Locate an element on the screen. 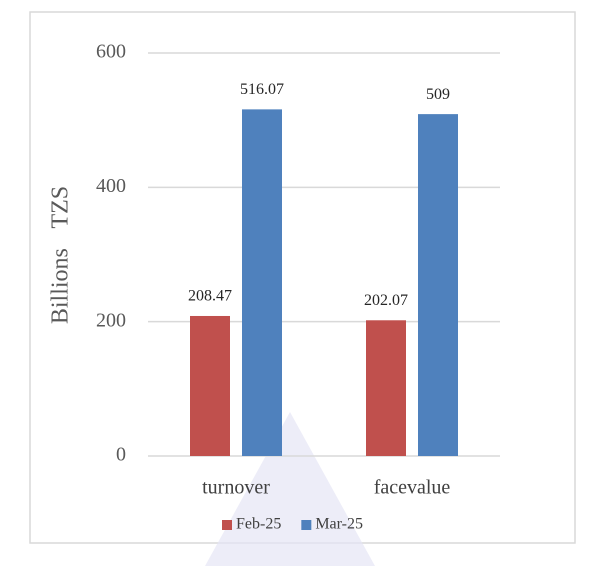  value-label: 509 is located at coordinates (438, 94).